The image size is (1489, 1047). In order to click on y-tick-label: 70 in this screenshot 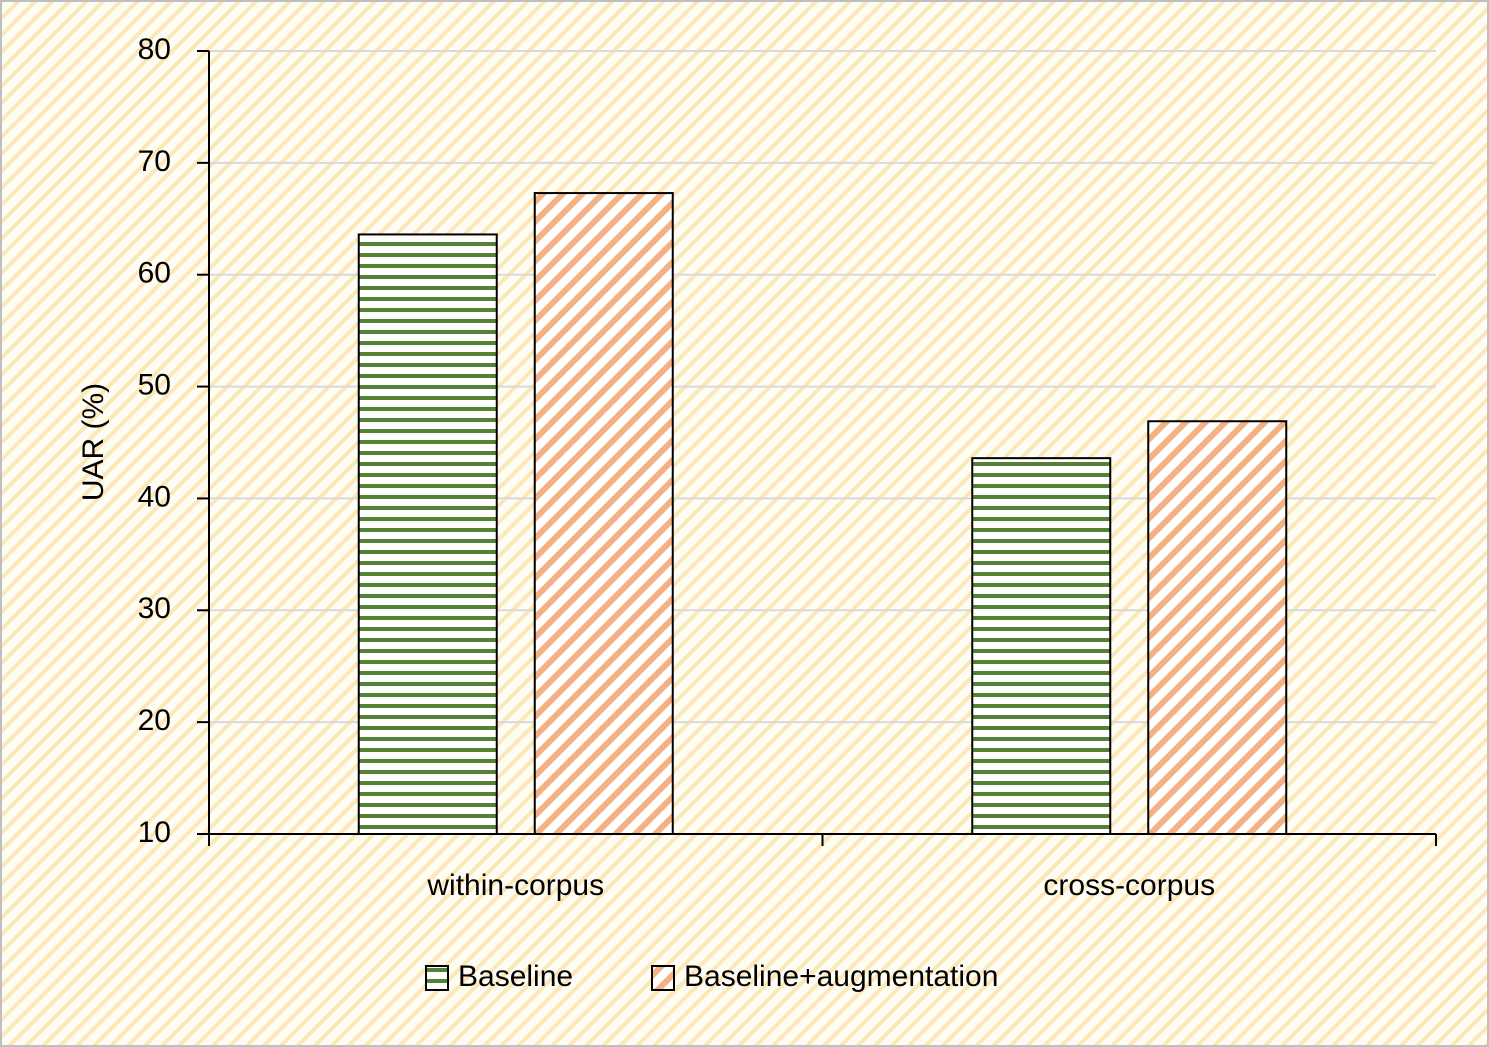, I will do `click(154, 161)`.